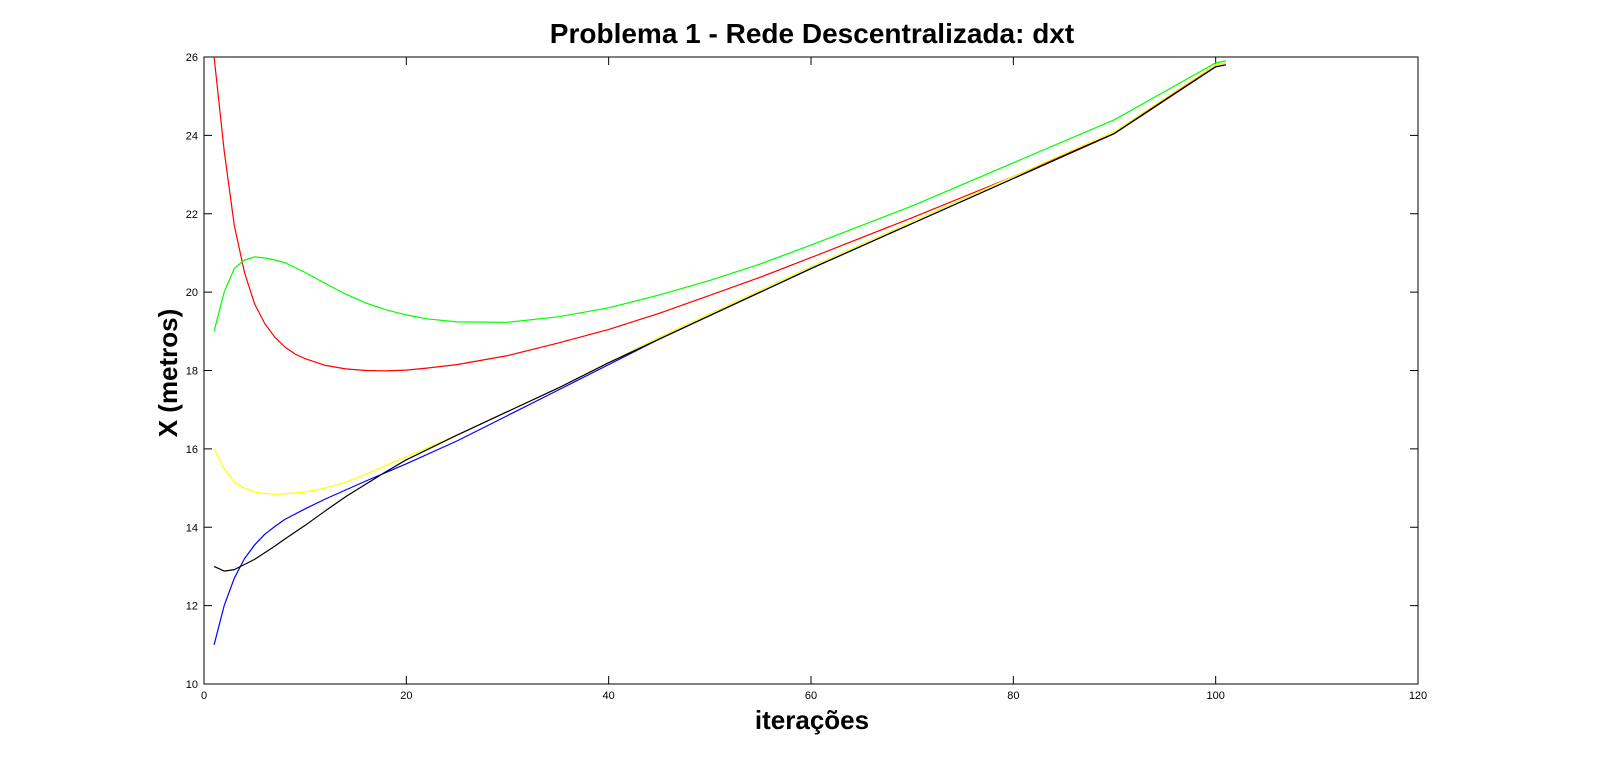 This screenshot has height=783, width=1599. Describe the element at coordinates (204, 696) in the screenshot. I see `x-tick-label: 0` at that location.